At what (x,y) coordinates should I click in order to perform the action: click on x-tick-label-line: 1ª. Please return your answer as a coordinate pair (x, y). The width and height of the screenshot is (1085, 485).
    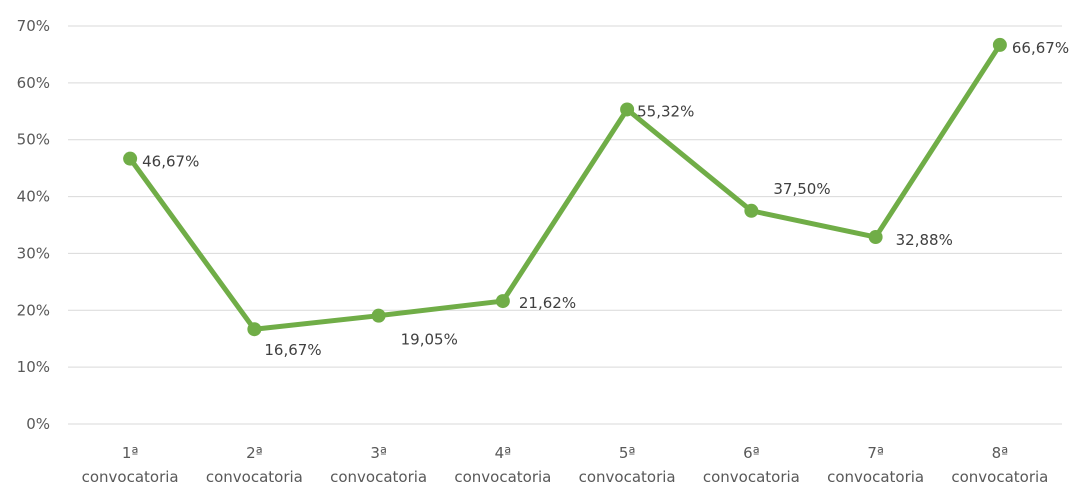
    Looking at the image, I should click on (130, 453).